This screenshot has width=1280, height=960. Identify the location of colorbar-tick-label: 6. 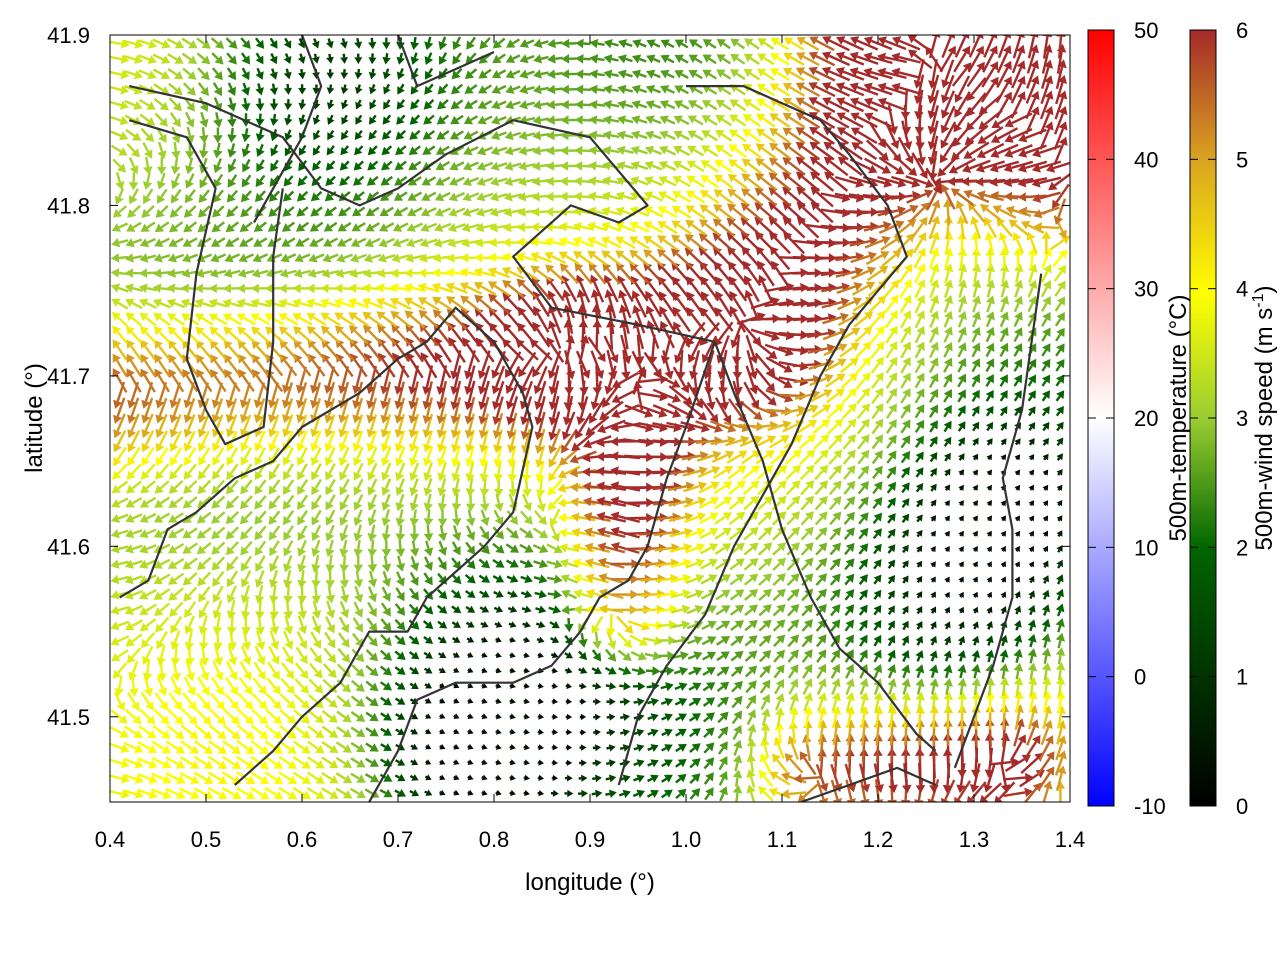
(1242, 30).